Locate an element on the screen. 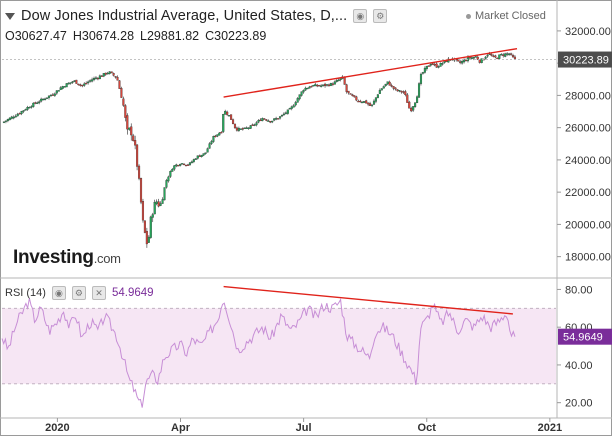  rsi-value: 54.9649 is located at coordinates (132, 293).